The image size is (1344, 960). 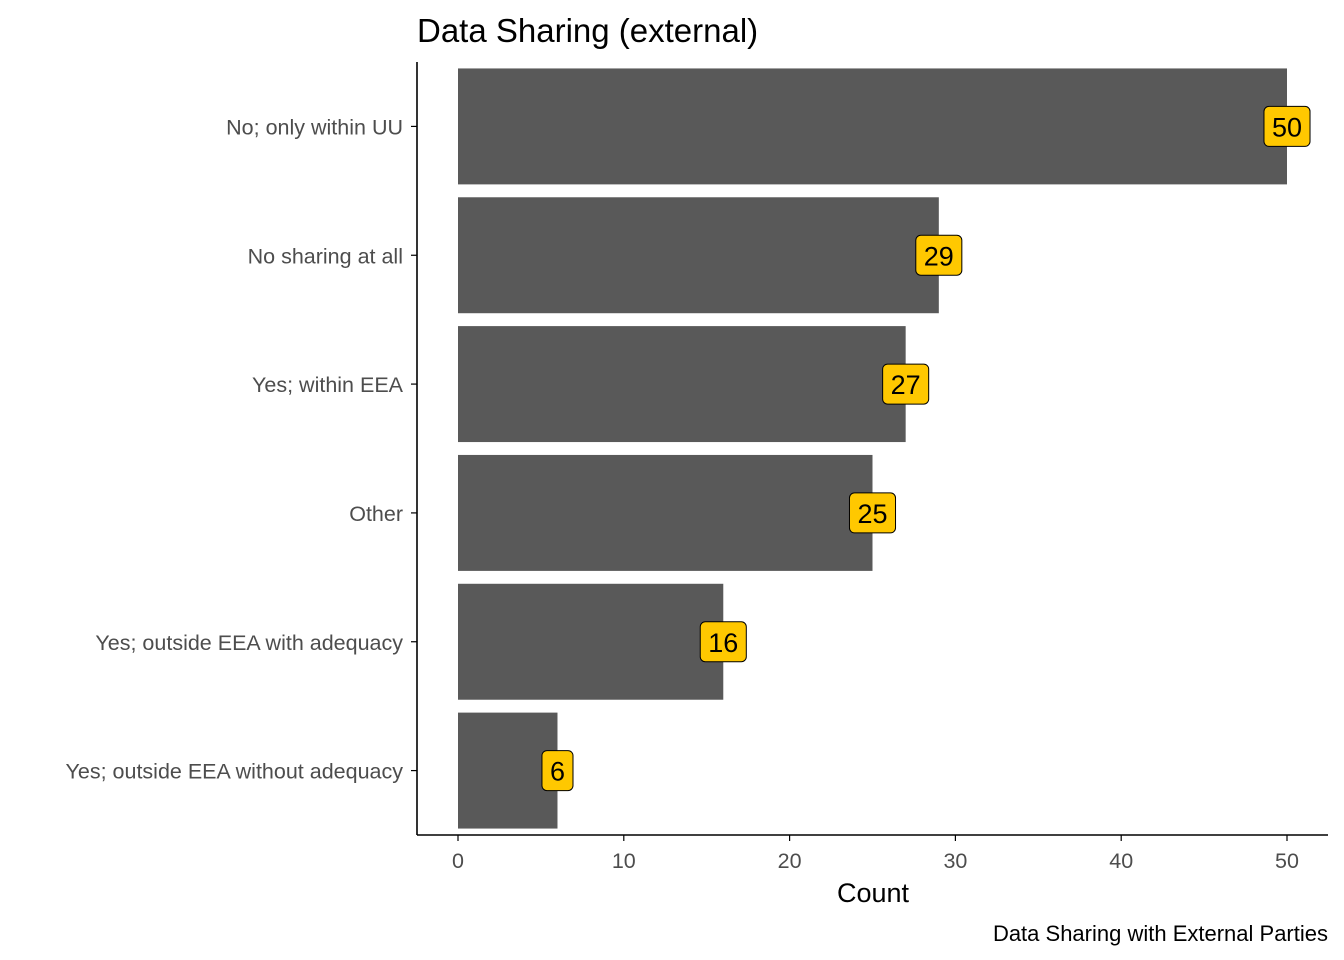 I want to click on chart-title: Data Sharing (external), so click(x=587, y=30).